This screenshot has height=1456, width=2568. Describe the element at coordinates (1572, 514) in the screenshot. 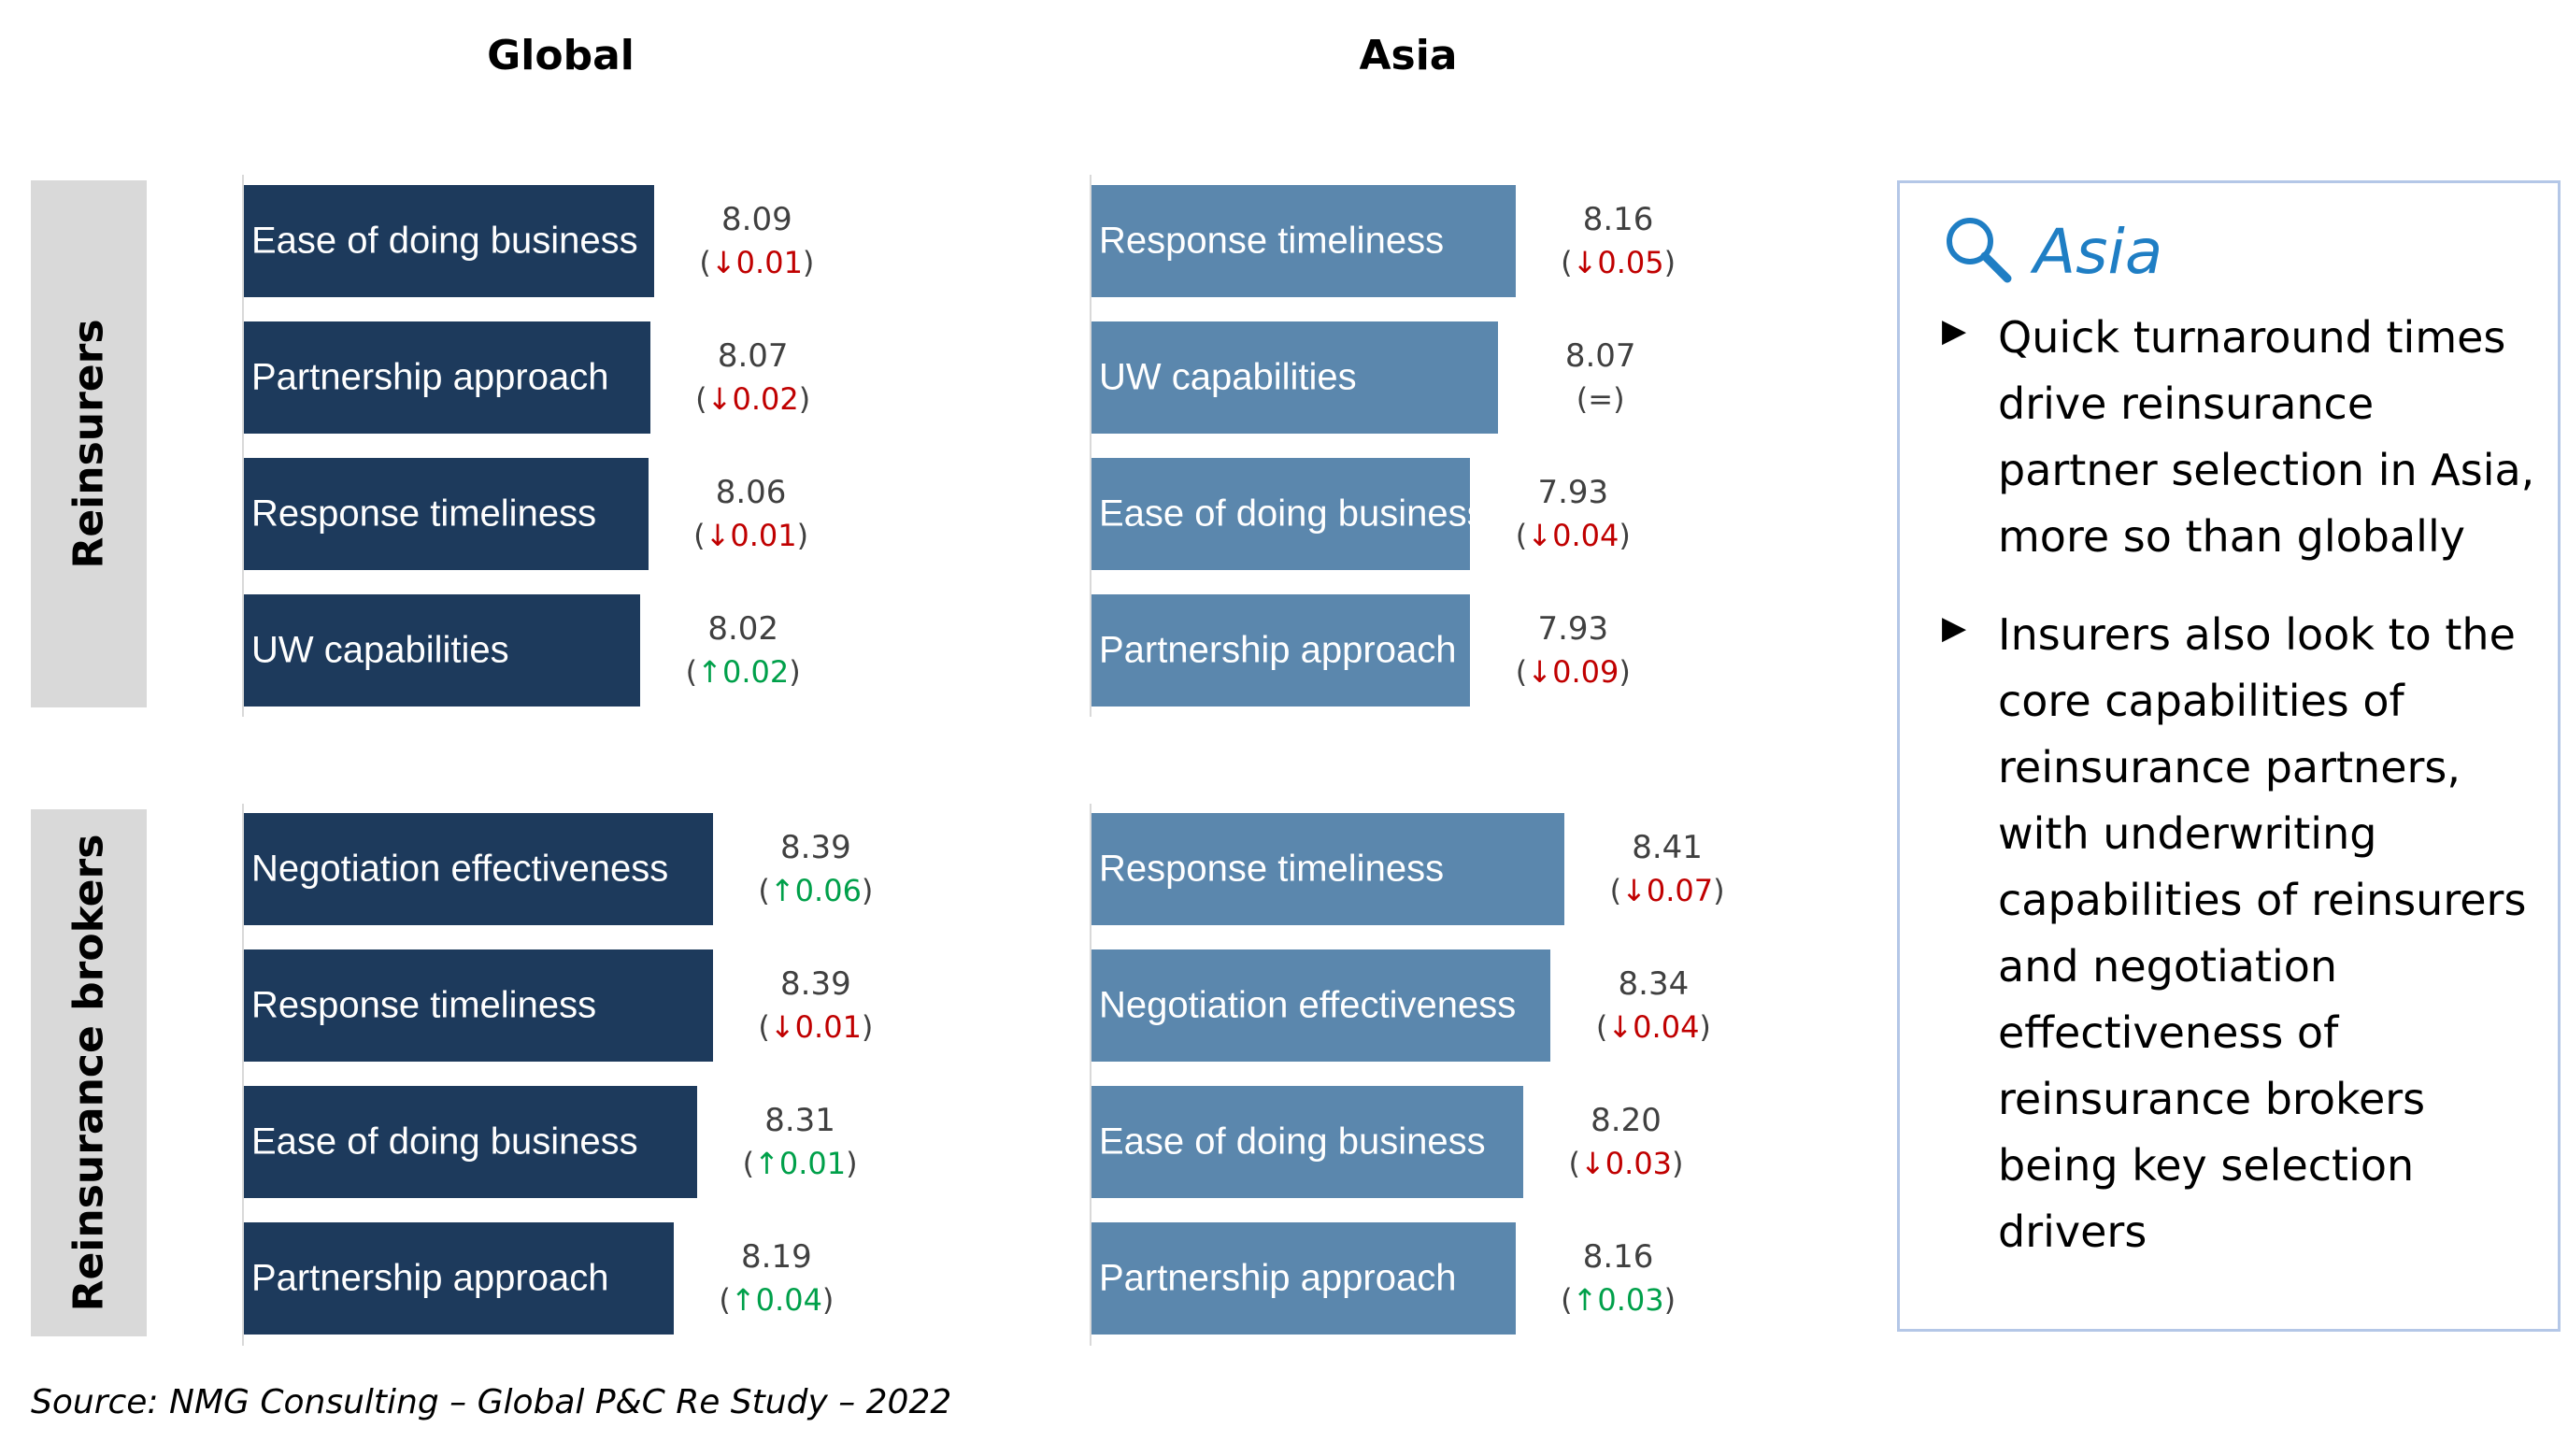

I see `bar-value-label: 7.93 (↓0.04)` at that location.